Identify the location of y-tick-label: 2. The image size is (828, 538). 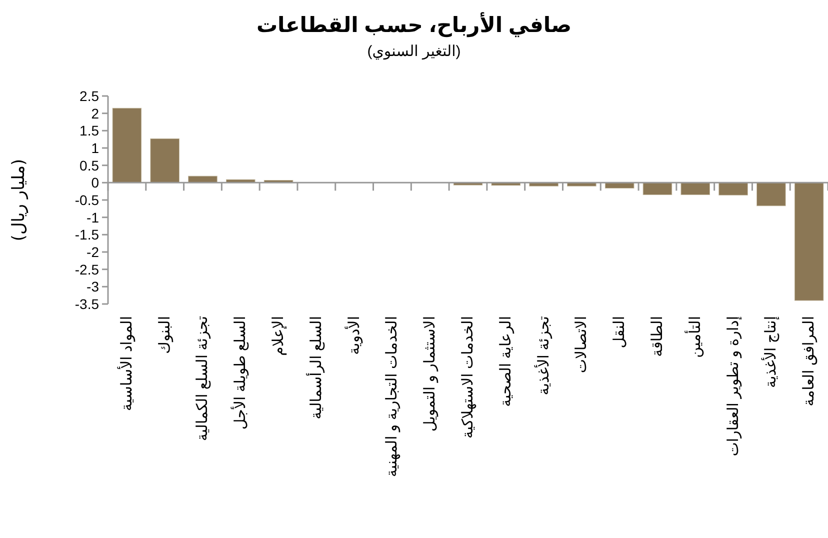
(95, 113).